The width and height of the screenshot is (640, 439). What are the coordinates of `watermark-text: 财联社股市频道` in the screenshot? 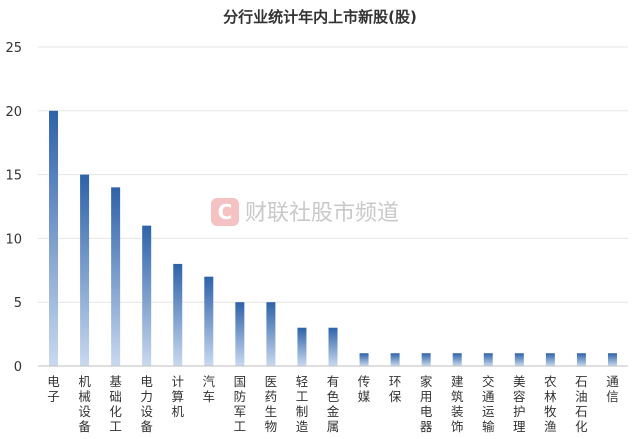 It's located at (322, 213).